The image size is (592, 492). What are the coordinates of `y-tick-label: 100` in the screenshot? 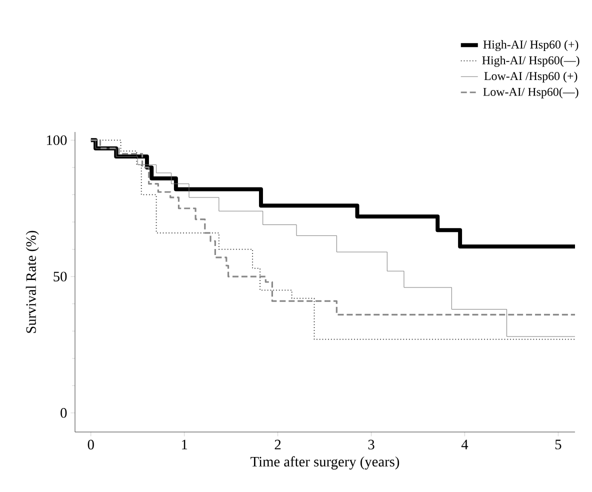 It's located at (56, 140).